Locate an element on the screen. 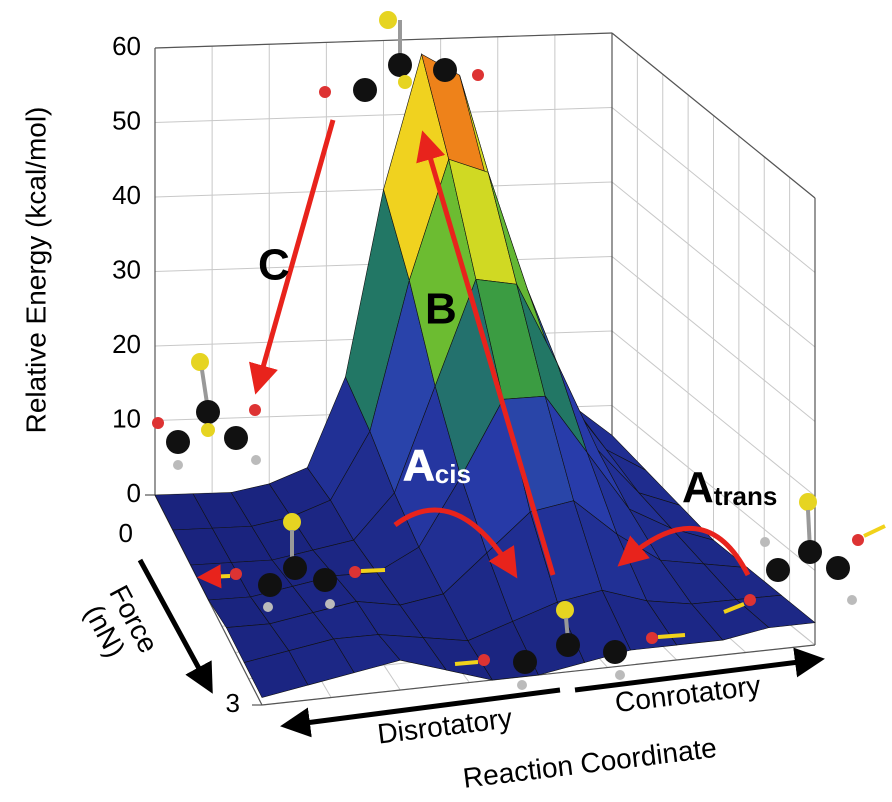 This screenshot has height=802, width=892. annotation: Atrans is located at coordinates (729, 487).